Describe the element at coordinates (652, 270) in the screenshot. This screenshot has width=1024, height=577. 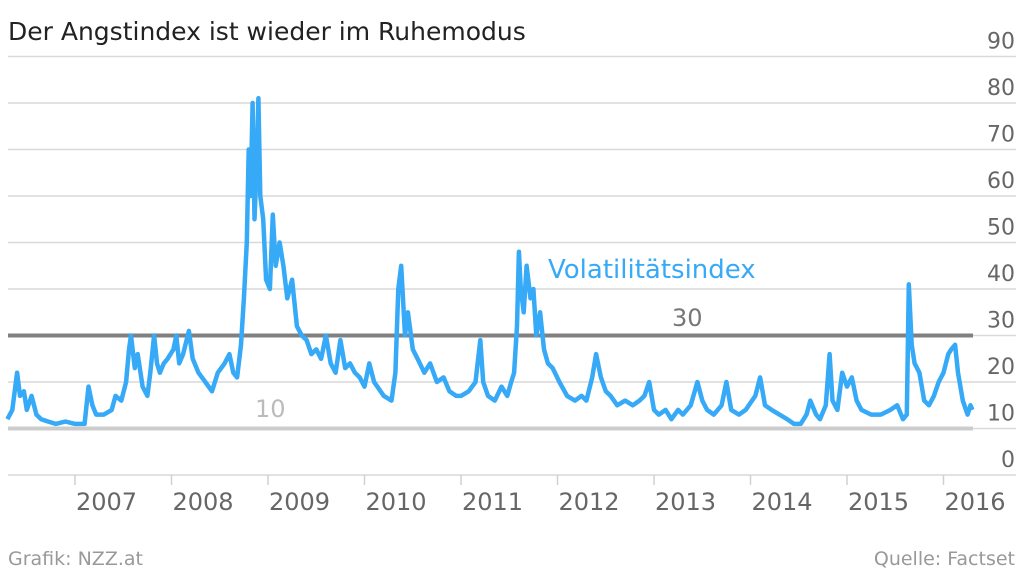
I see `series-label: Volatilitätsindex` at that location.